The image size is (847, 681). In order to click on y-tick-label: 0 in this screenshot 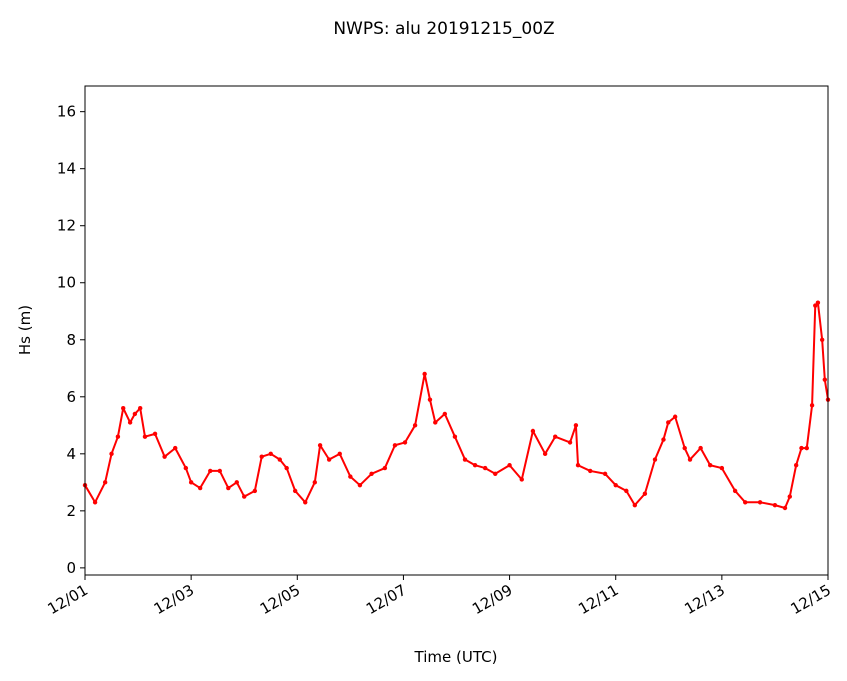, I will do `click(71, 568)`.